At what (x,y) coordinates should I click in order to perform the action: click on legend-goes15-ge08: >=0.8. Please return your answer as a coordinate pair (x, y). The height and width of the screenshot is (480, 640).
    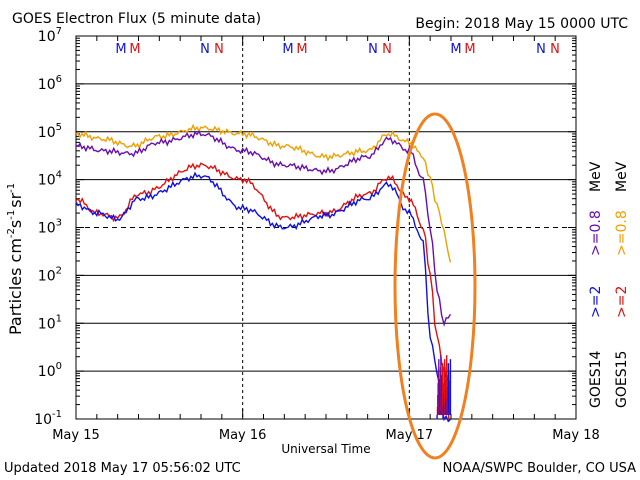
    Looking at the image, I should click on (622, 233).